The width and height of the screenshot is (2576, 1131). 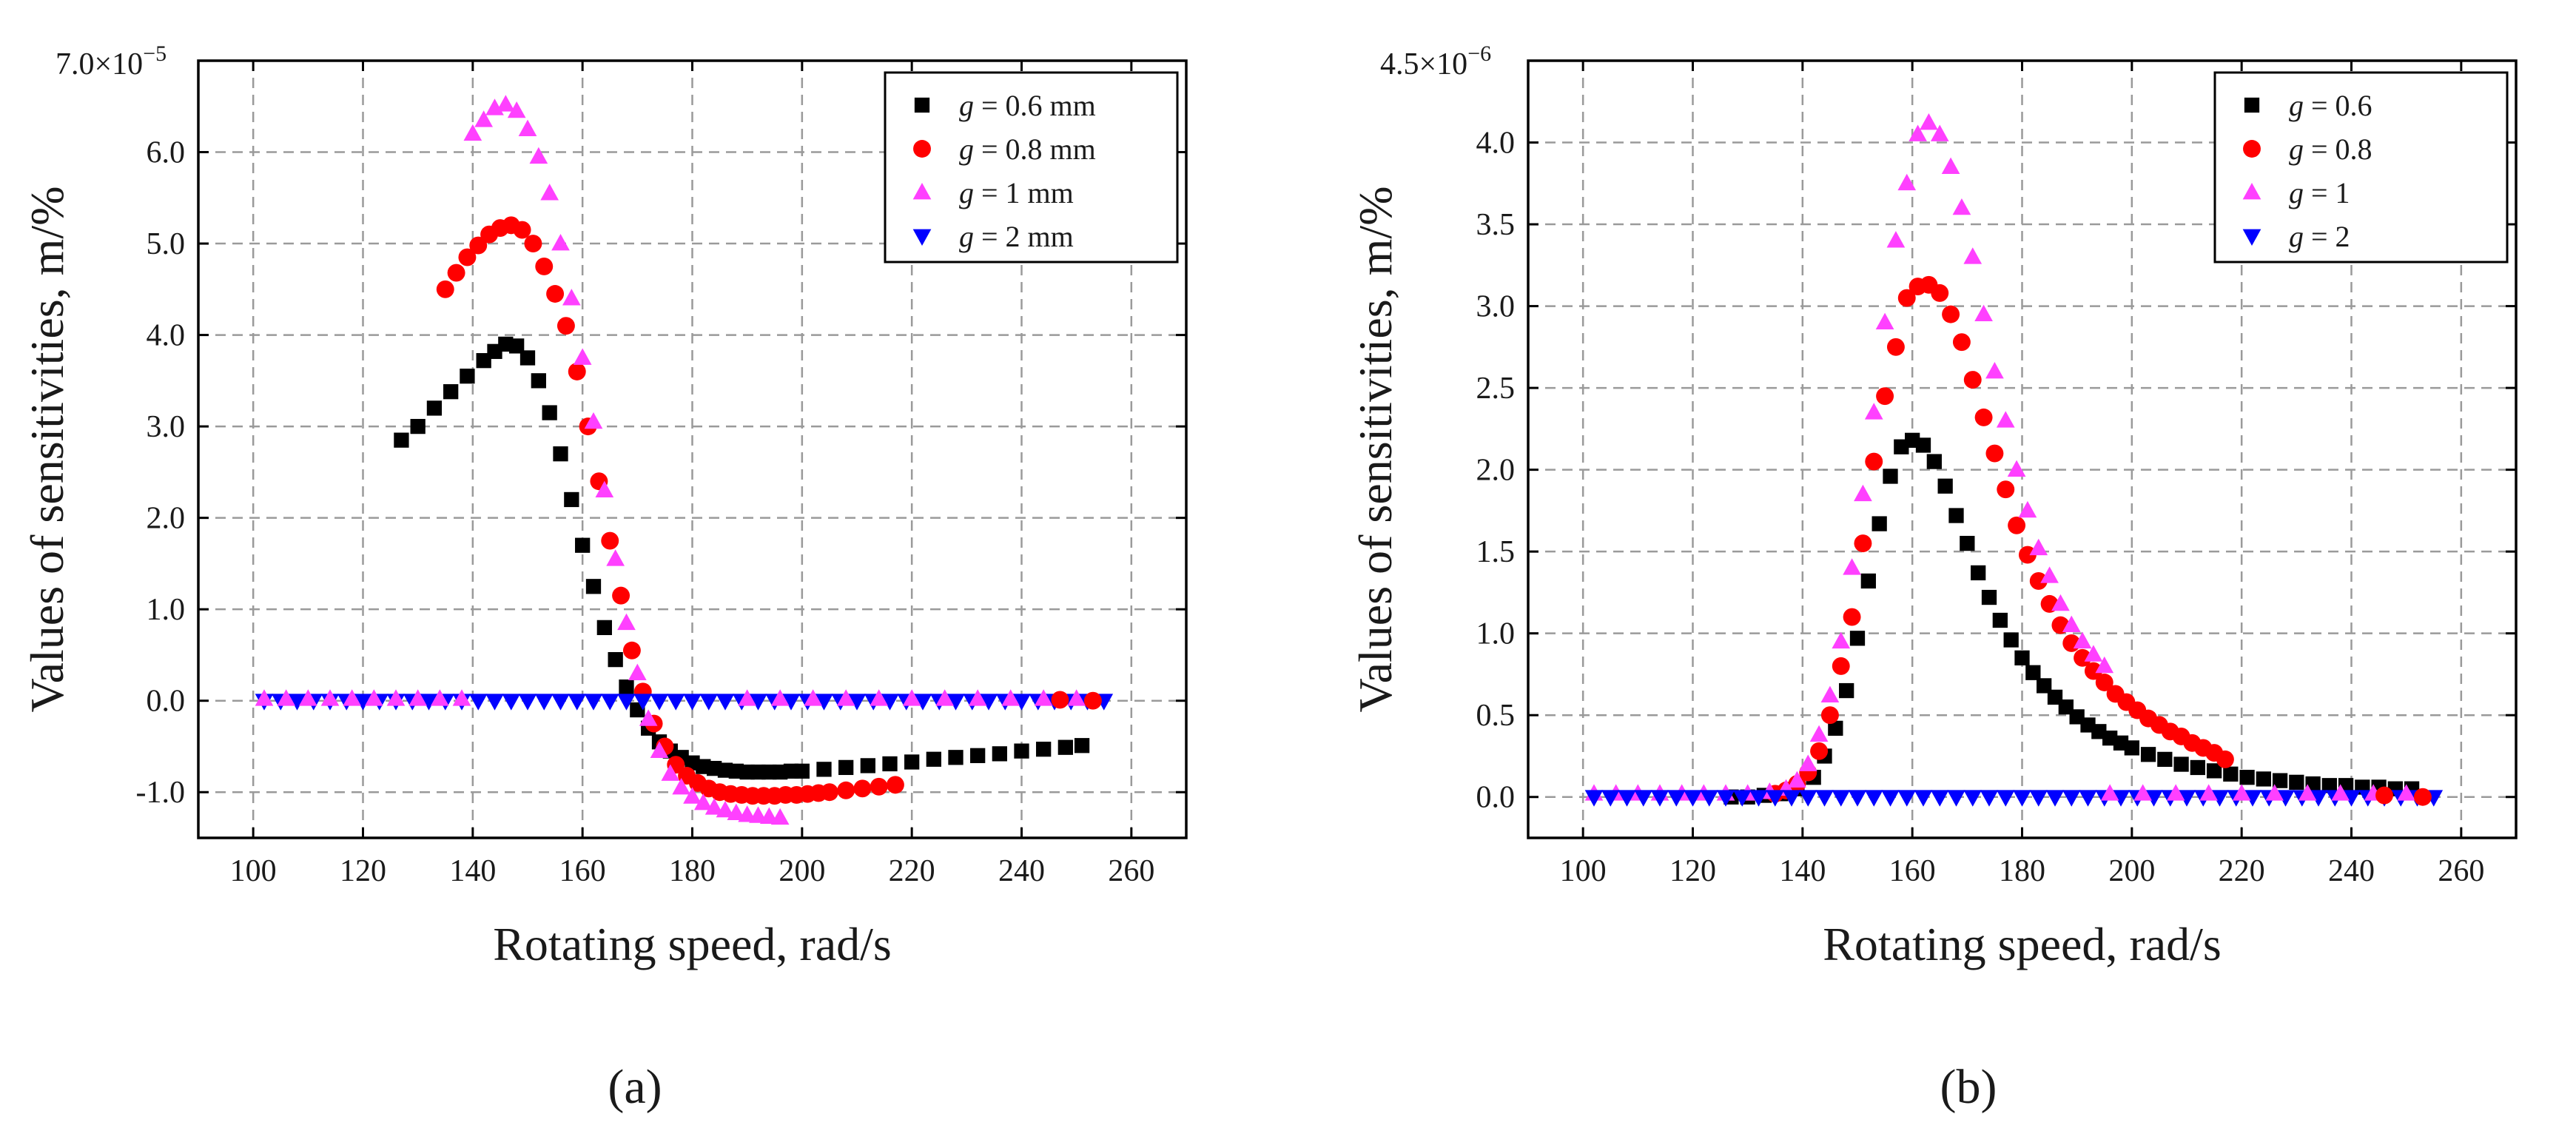 I want to click on x-tick-label: 180, so click(x=2022, y=871).